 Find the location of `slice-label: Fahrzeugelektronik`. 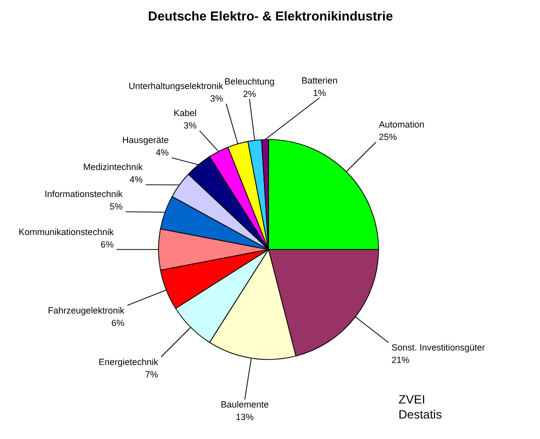

slice-label: Fahrzeugelektronik is located at coordinates (86, 310).